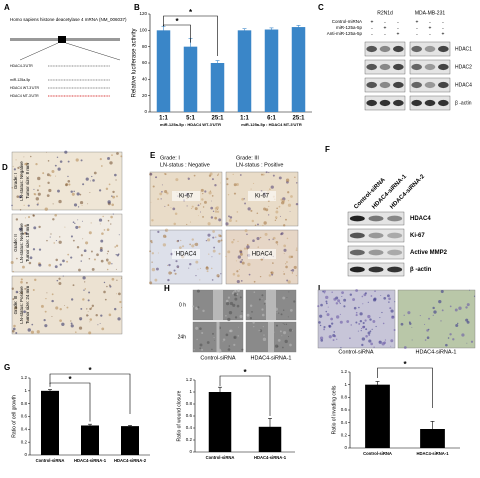 The height and width of the screenshot is (478, 480). I want to click on significance-star: *, so click(70, 379).